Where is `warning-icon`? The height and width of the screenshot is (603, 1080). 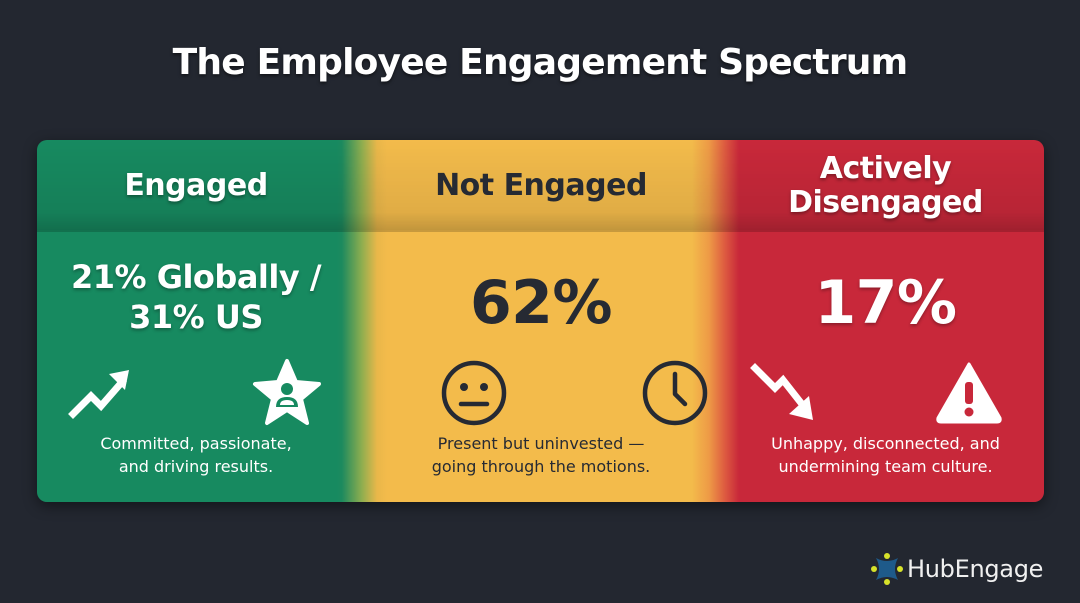
warning-icon is located at coordinates (969, 393).